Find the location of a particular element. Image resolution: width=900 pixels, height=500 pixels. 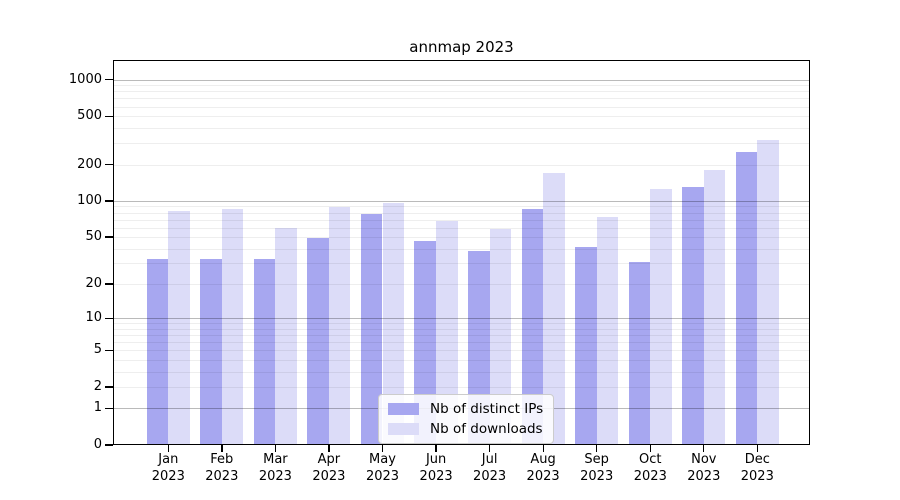

x-tick-month: Jul is located at coordinates (489, 459).